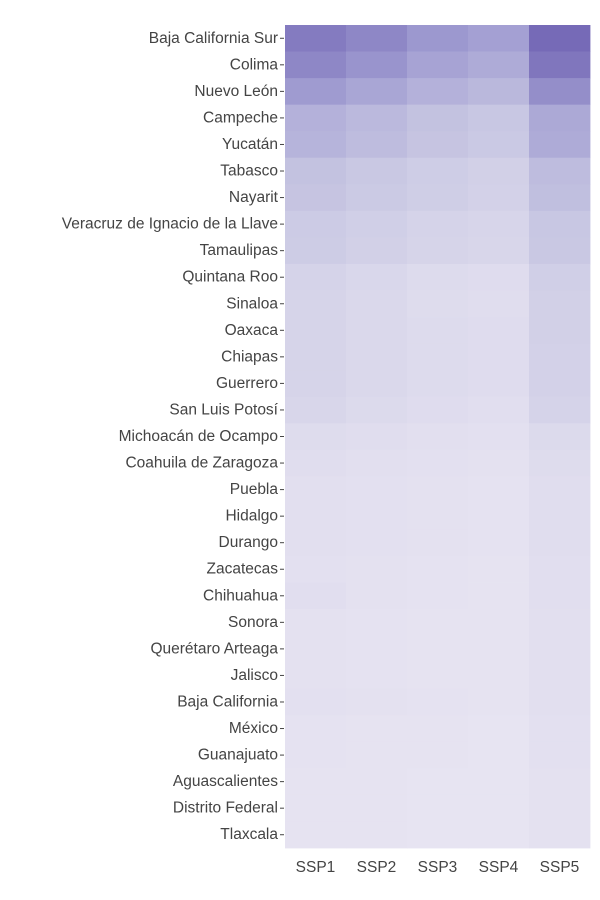  Describe the element at coordinates (499, 867) in the screenshot. I see `x-tick-label: SSP4` at that location.